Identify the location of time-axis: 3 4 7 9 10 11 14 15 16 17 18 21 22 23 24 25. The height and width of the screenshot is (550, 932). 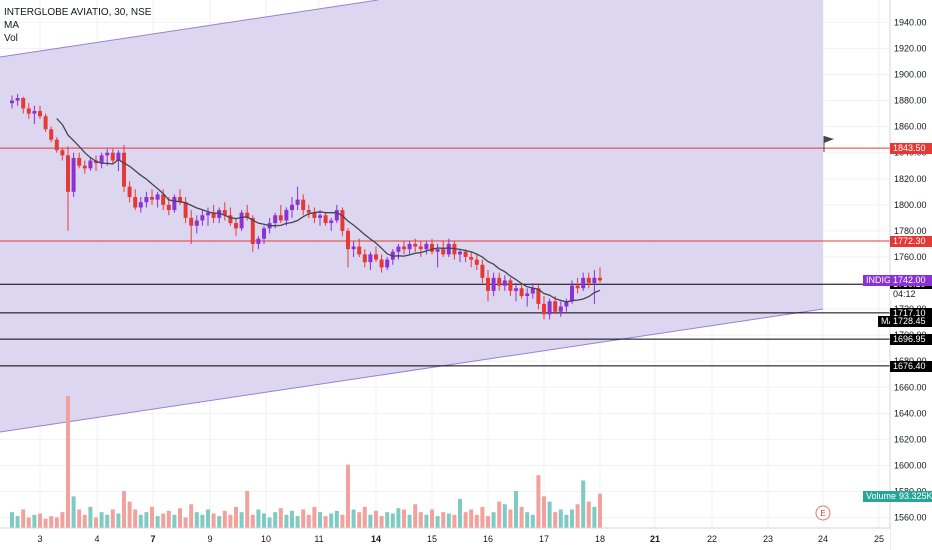
(445, 538).